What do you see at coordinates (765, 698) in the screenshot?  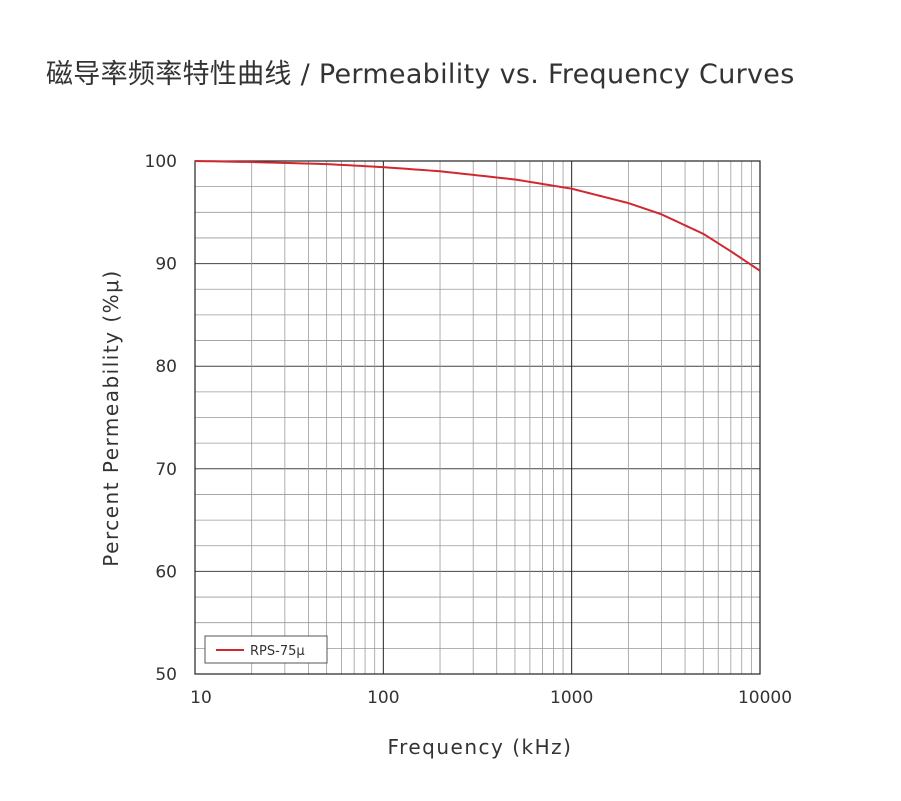 I see `x-tick-label: 10000` at bounding box center [765, 698].